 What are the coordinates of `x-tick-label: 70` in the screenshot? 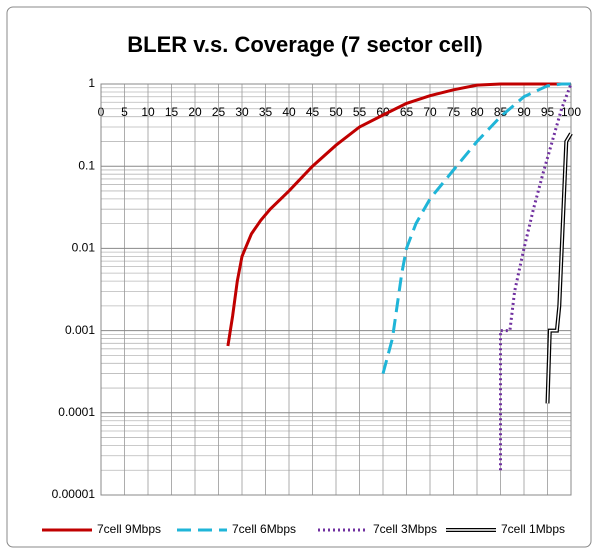 It's located at (430, 112).